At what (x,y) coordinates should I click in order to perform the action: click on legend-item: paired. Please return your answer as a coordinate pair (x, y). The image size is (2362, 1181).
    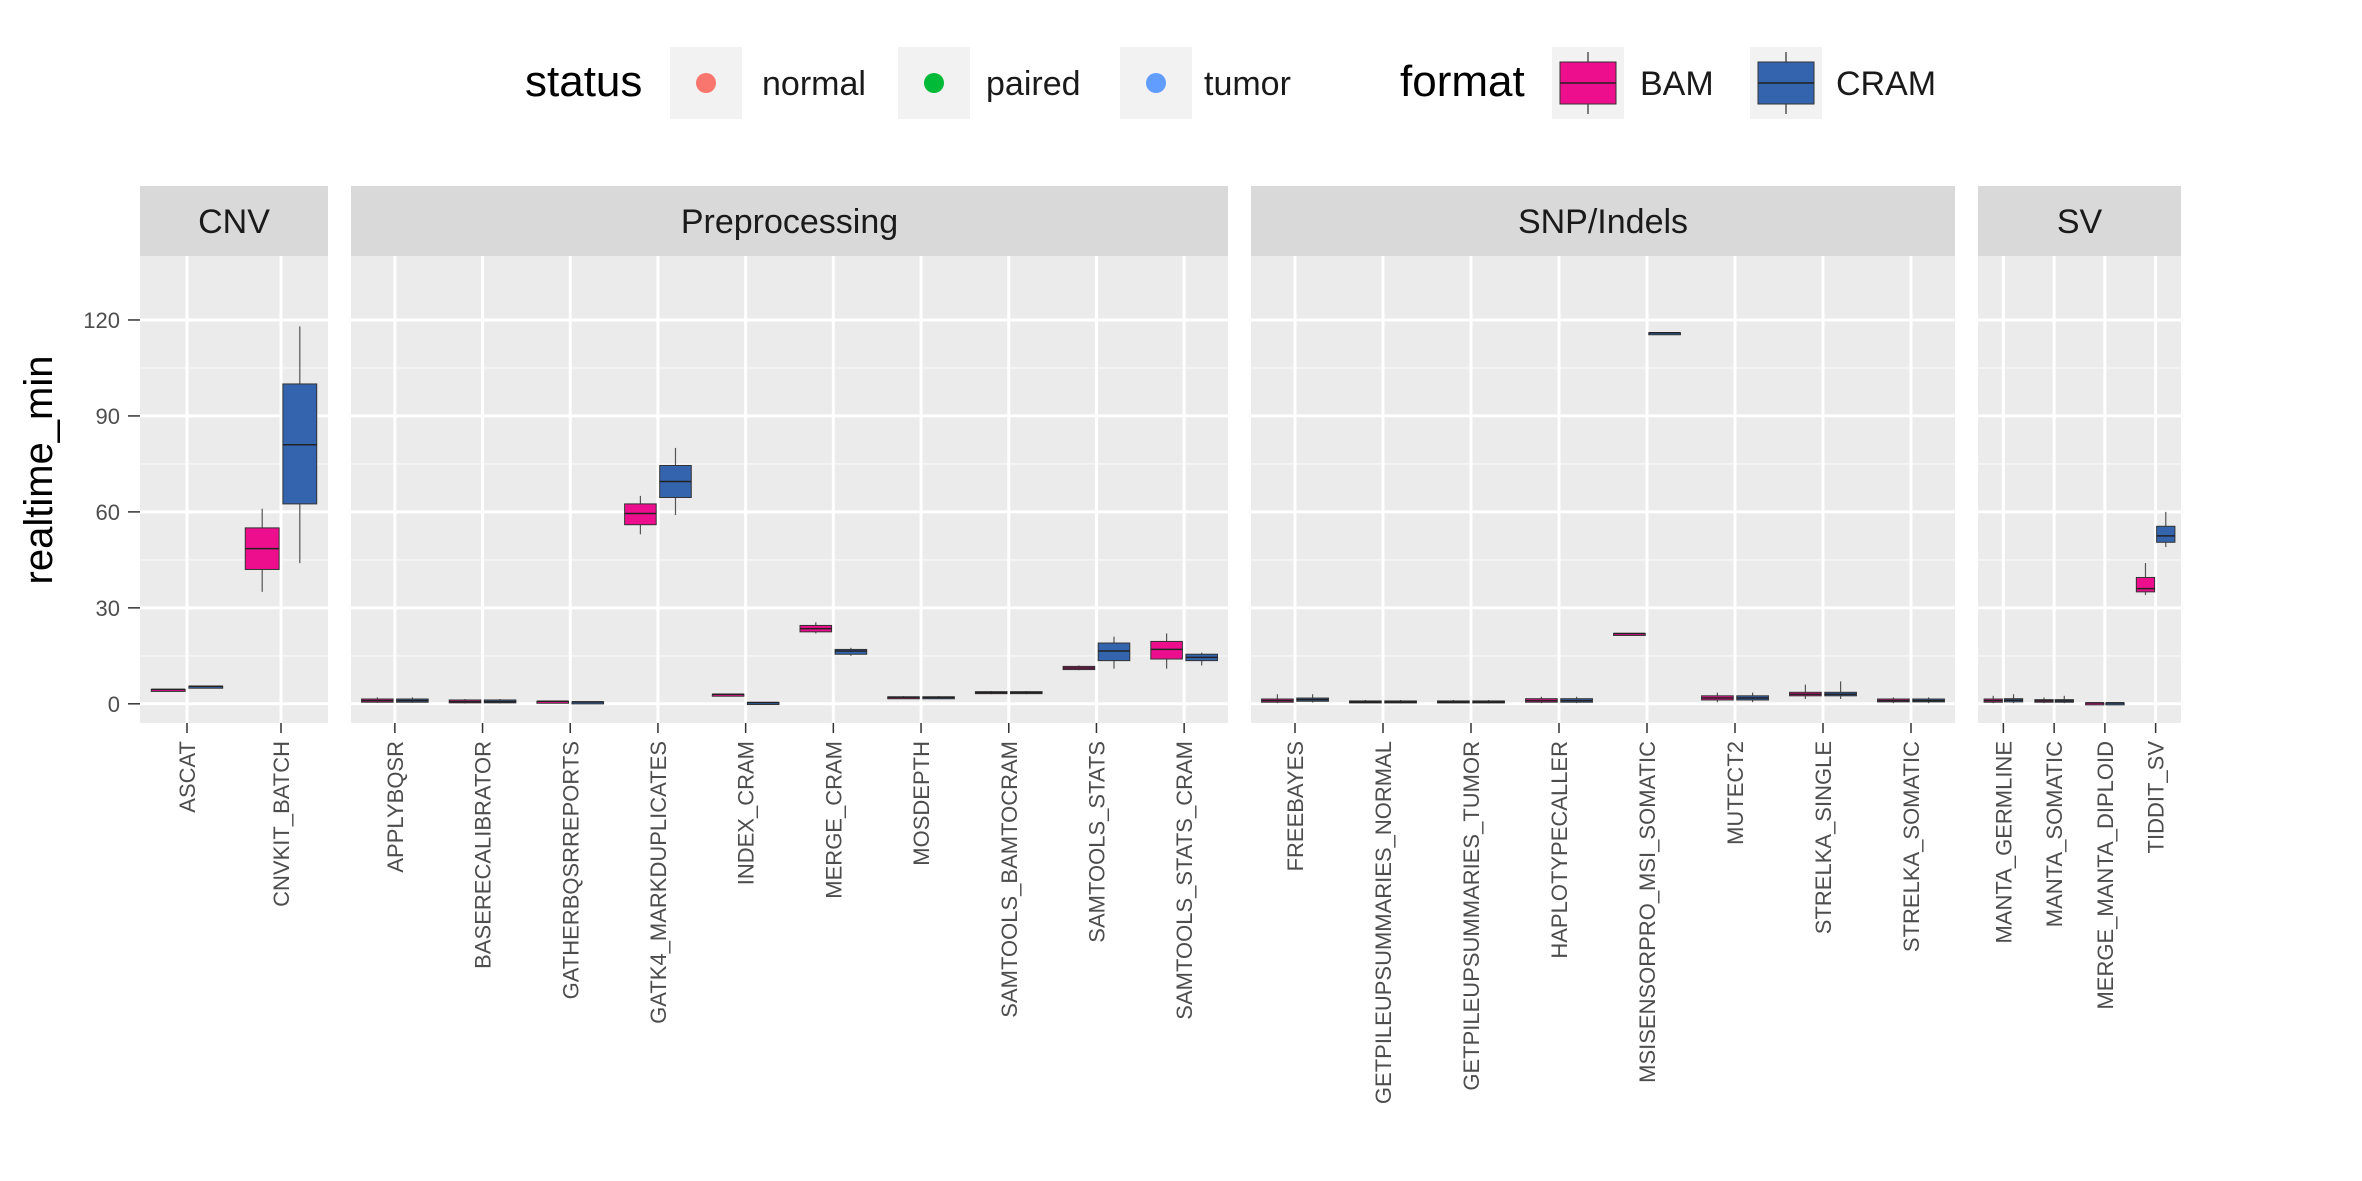
    Looking at the image, I should click on (989, 83).